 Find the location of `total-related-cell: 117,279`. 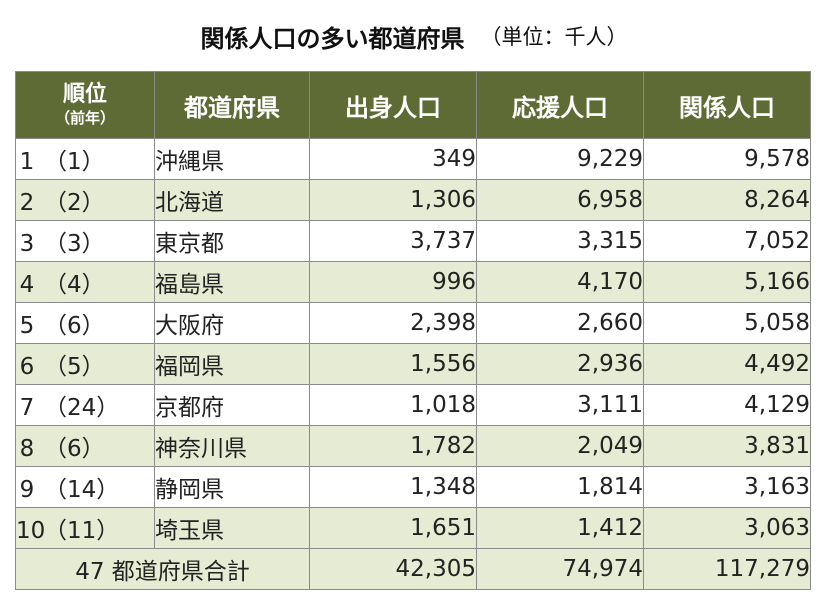

total-related-cell: 117,279 is located at coordinates (727, 569).